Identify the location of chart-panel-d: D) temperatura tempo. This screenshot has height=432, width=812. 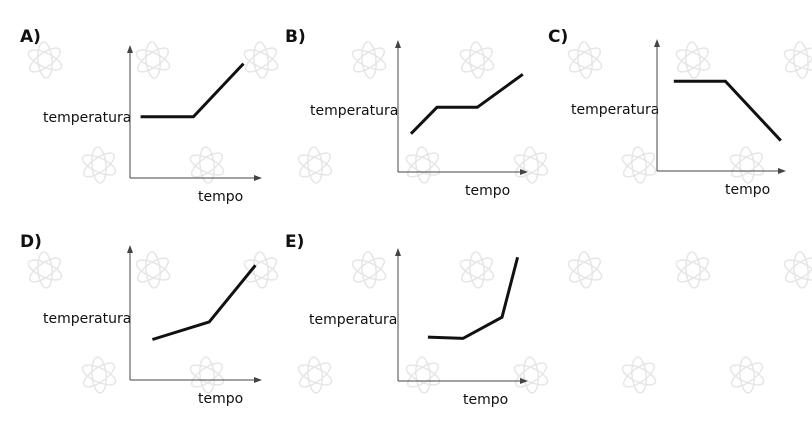
(141, 319).